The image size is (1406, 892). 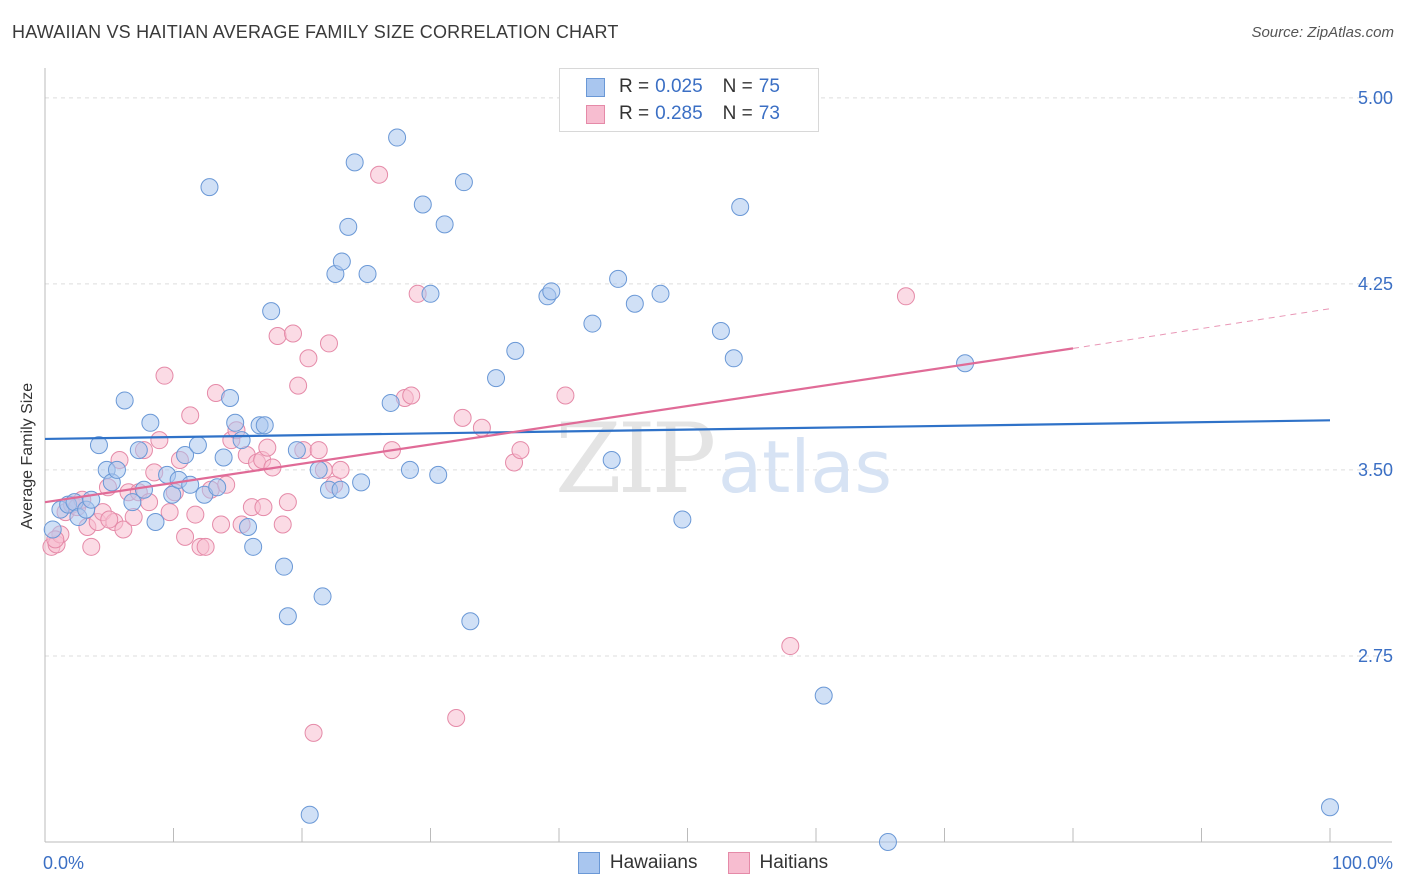 I want to click on series-name-hawaiians: Hawaiians, so click(x=653, y=862).